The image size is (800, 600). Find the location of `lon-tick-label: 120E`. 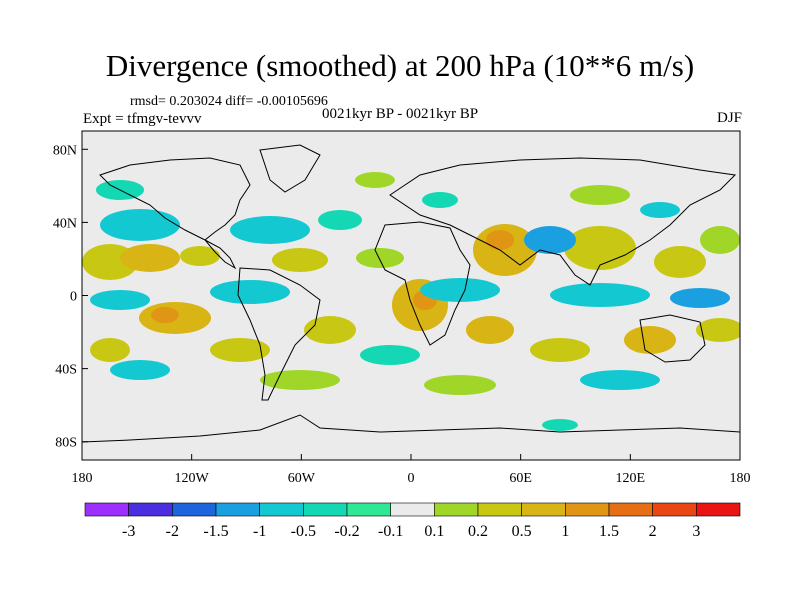

lon-tick-label: 120E is located at coordinates (631, 478).